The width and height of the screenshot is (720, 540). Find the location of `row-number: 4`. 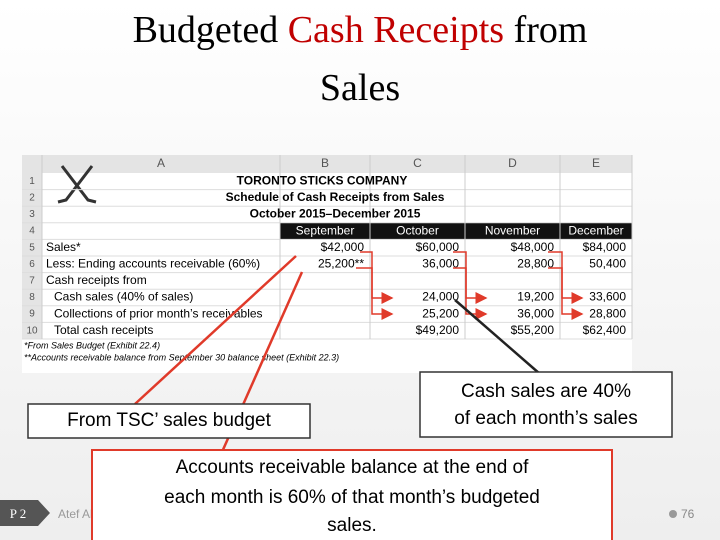

row-number: 4 is located at coordinates (32, 231).